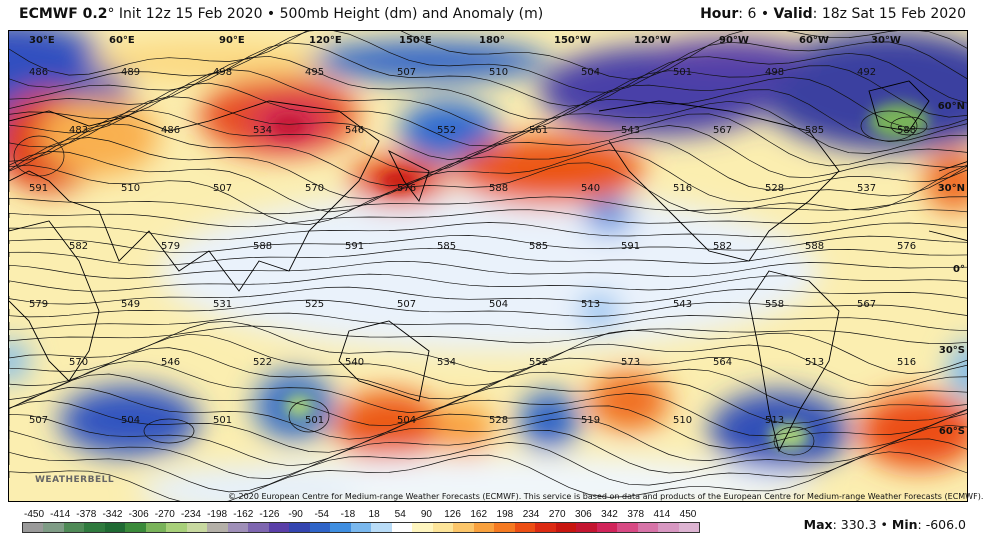 The height and width of the screenshot is (546, 984). I want to click on longitude-label: 150°W, so click(572, 40).